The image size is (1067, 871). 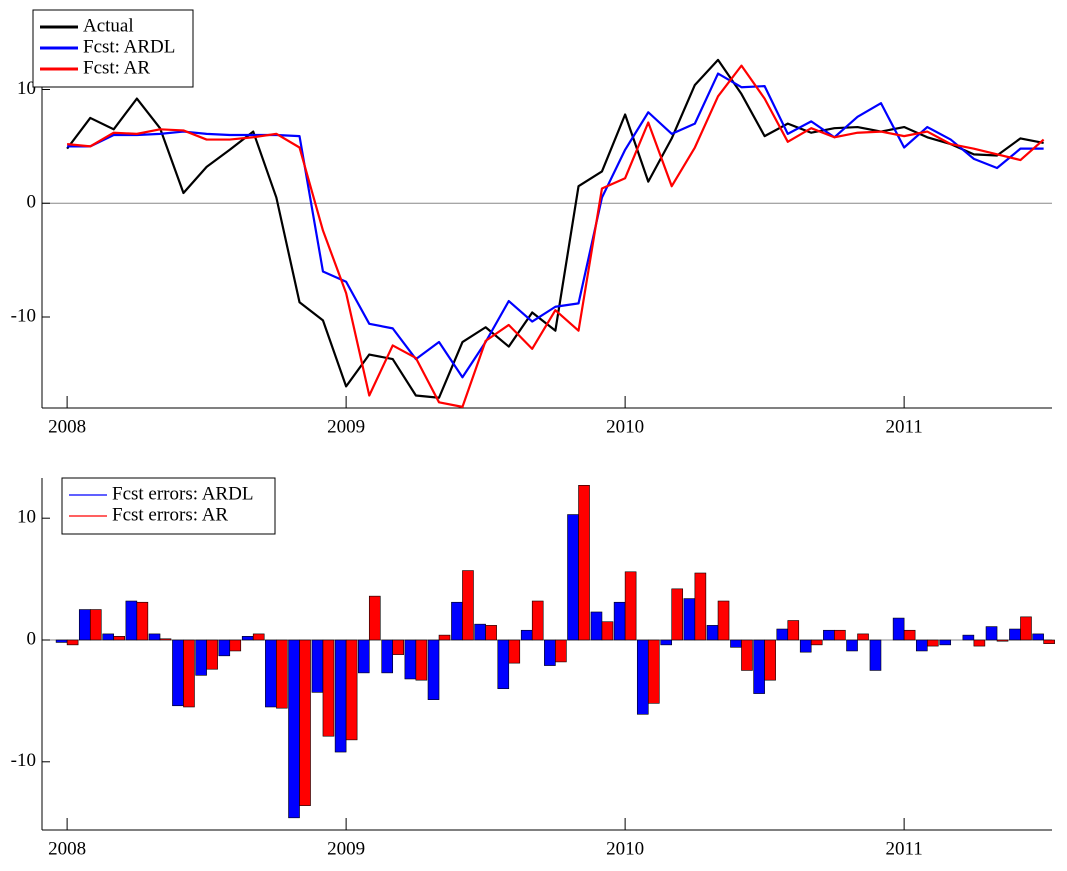 What do you see at coordinates (170, 514) in the screenshot?
I see `legend-label: Fcst errors: AR` at bounding box center [170, 514].